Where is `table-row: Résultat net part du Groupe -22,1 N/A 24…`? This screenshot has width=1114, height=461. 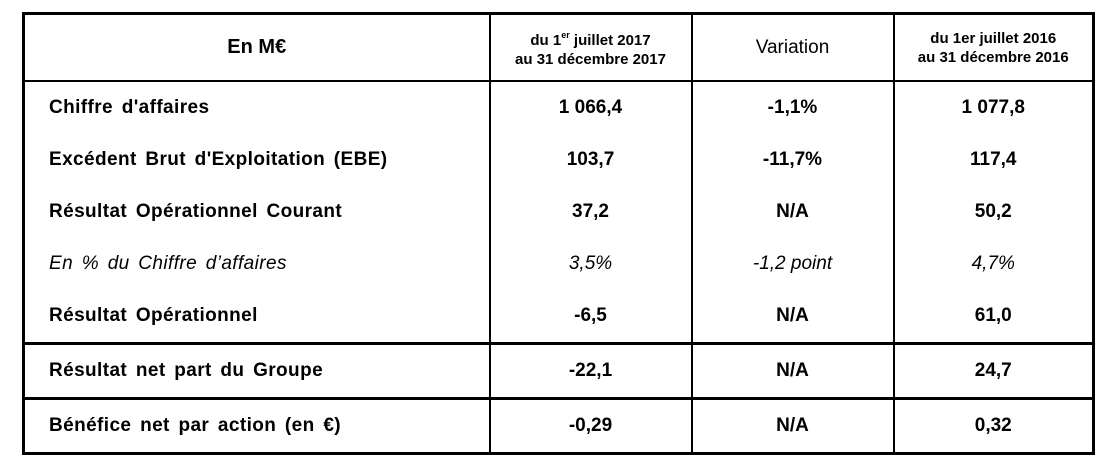 table-row: Résultat net part du Groupe -22,1 N/A 24… is located at coordinates (558, 370).